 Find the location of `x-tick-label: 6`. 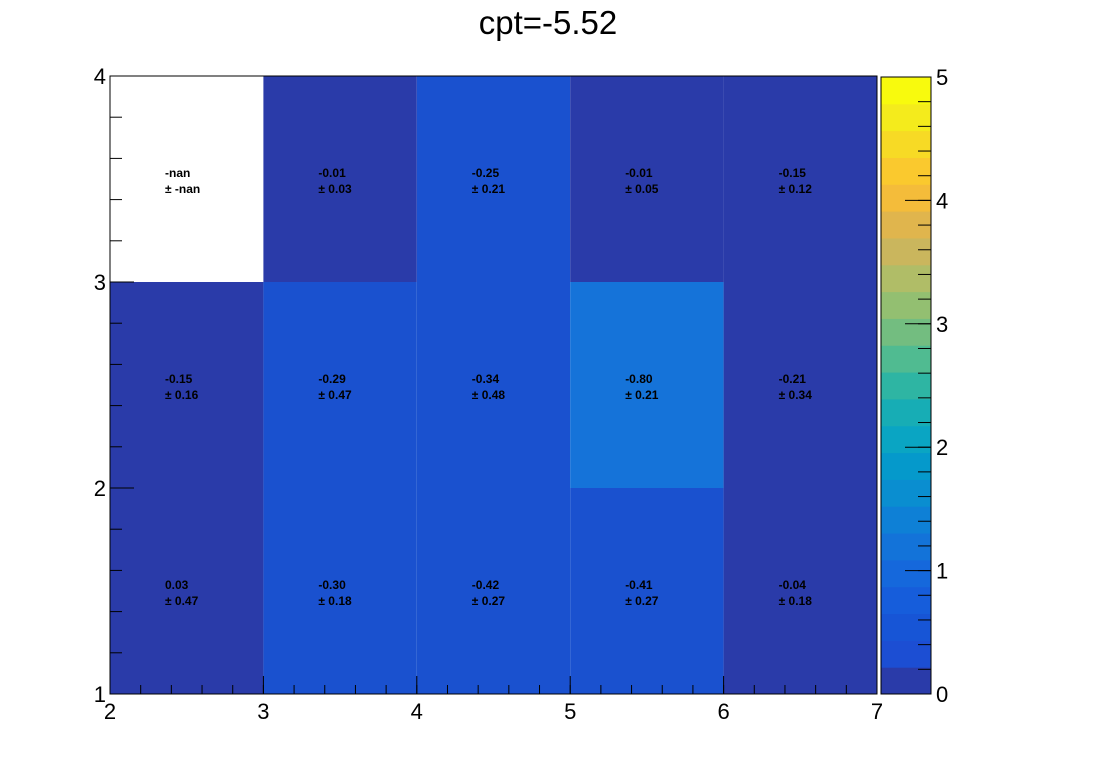

x-tick-label: 6 is located at coordinates (723, 711).